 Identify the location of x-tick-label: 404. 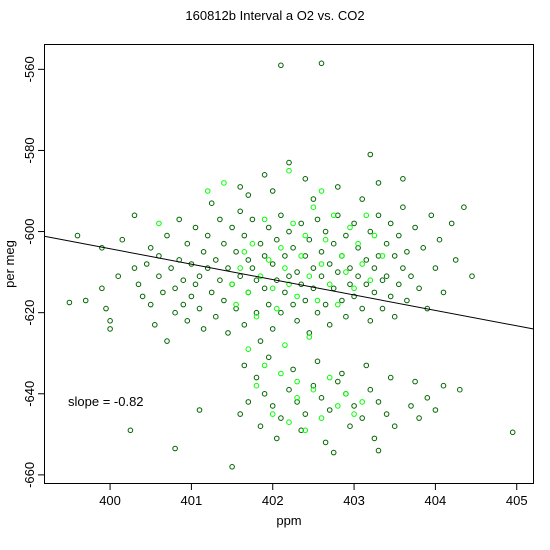
(436, 500).